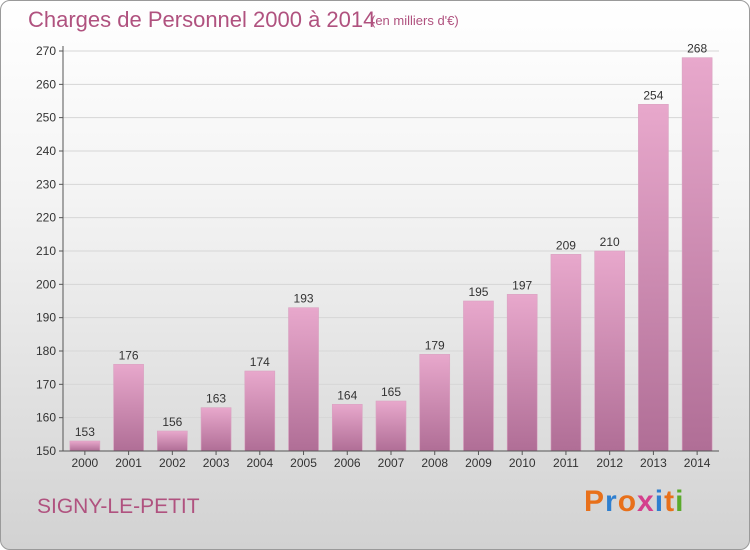 The image size is (750, 550). I want to click on data-label-2011: 209, so click(566, 245).